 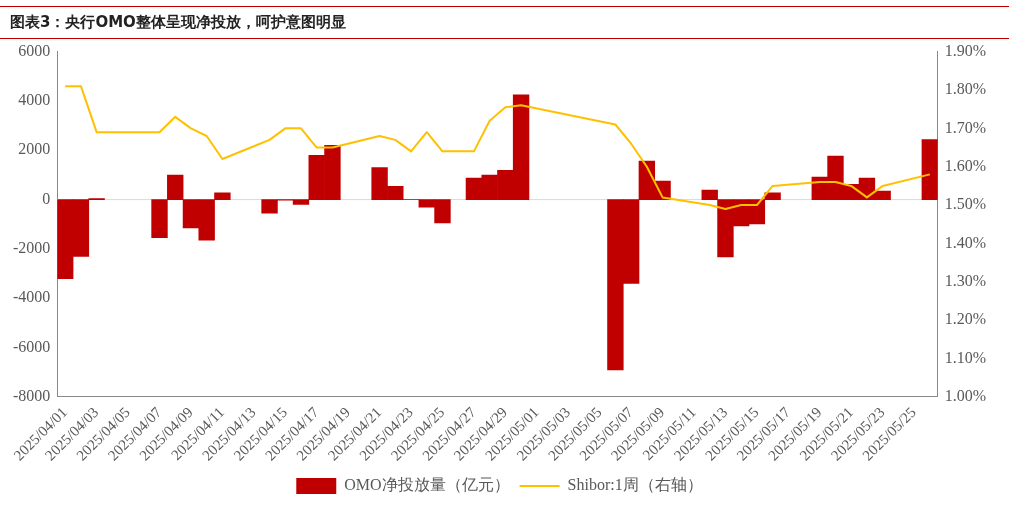 I want to click on y-tick-label: -6000, so click(x=32, y=346).